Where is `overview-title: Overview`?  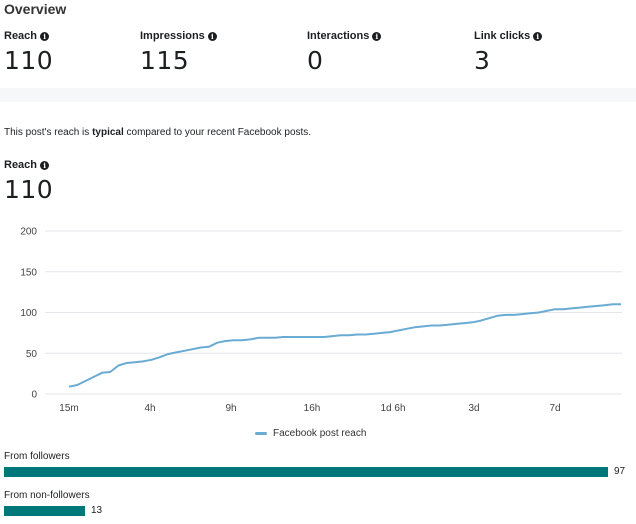 overview-title: Overview is located at coordinates (35, 9).